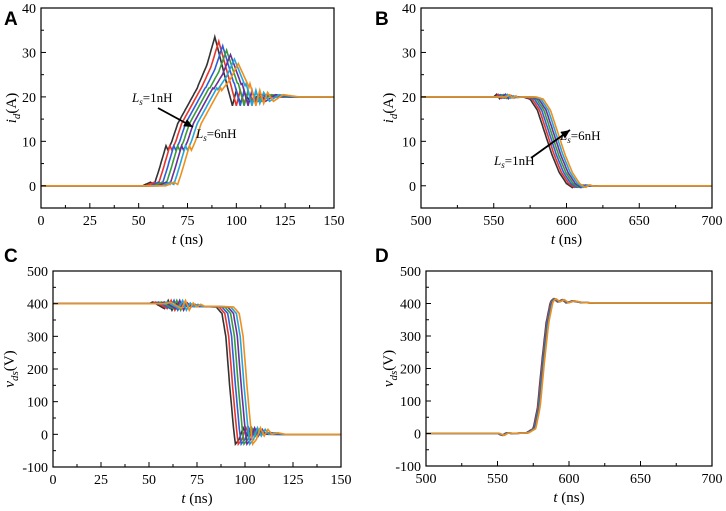  I want to click on panel-label: C, so click(11, 256).